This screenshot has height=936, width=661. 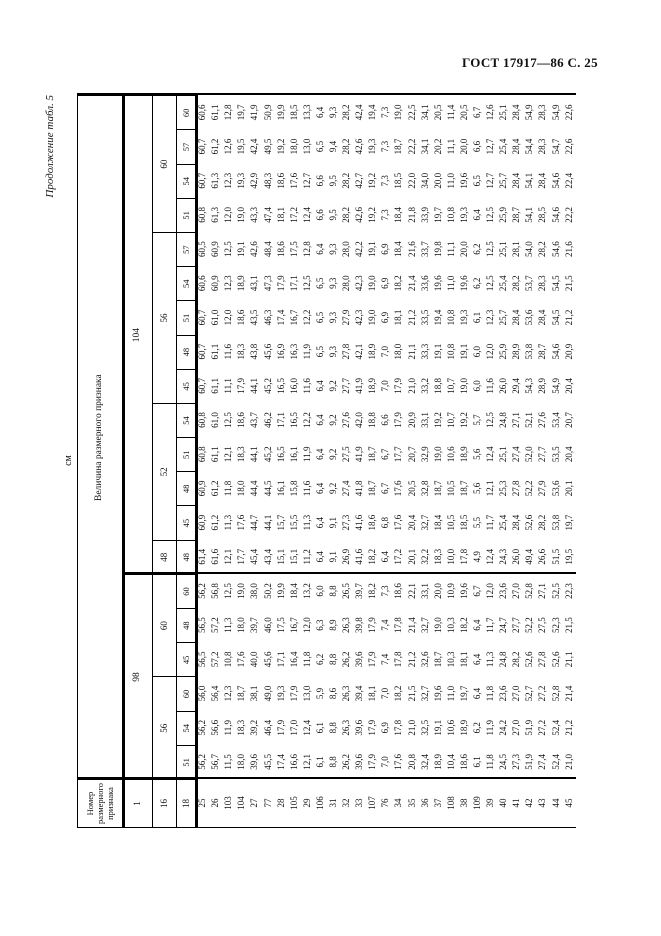 What do you see at coordinates (411, 659) in the screenshot?
I see `value-cell: 21,2` at bounding box center [411, 659].